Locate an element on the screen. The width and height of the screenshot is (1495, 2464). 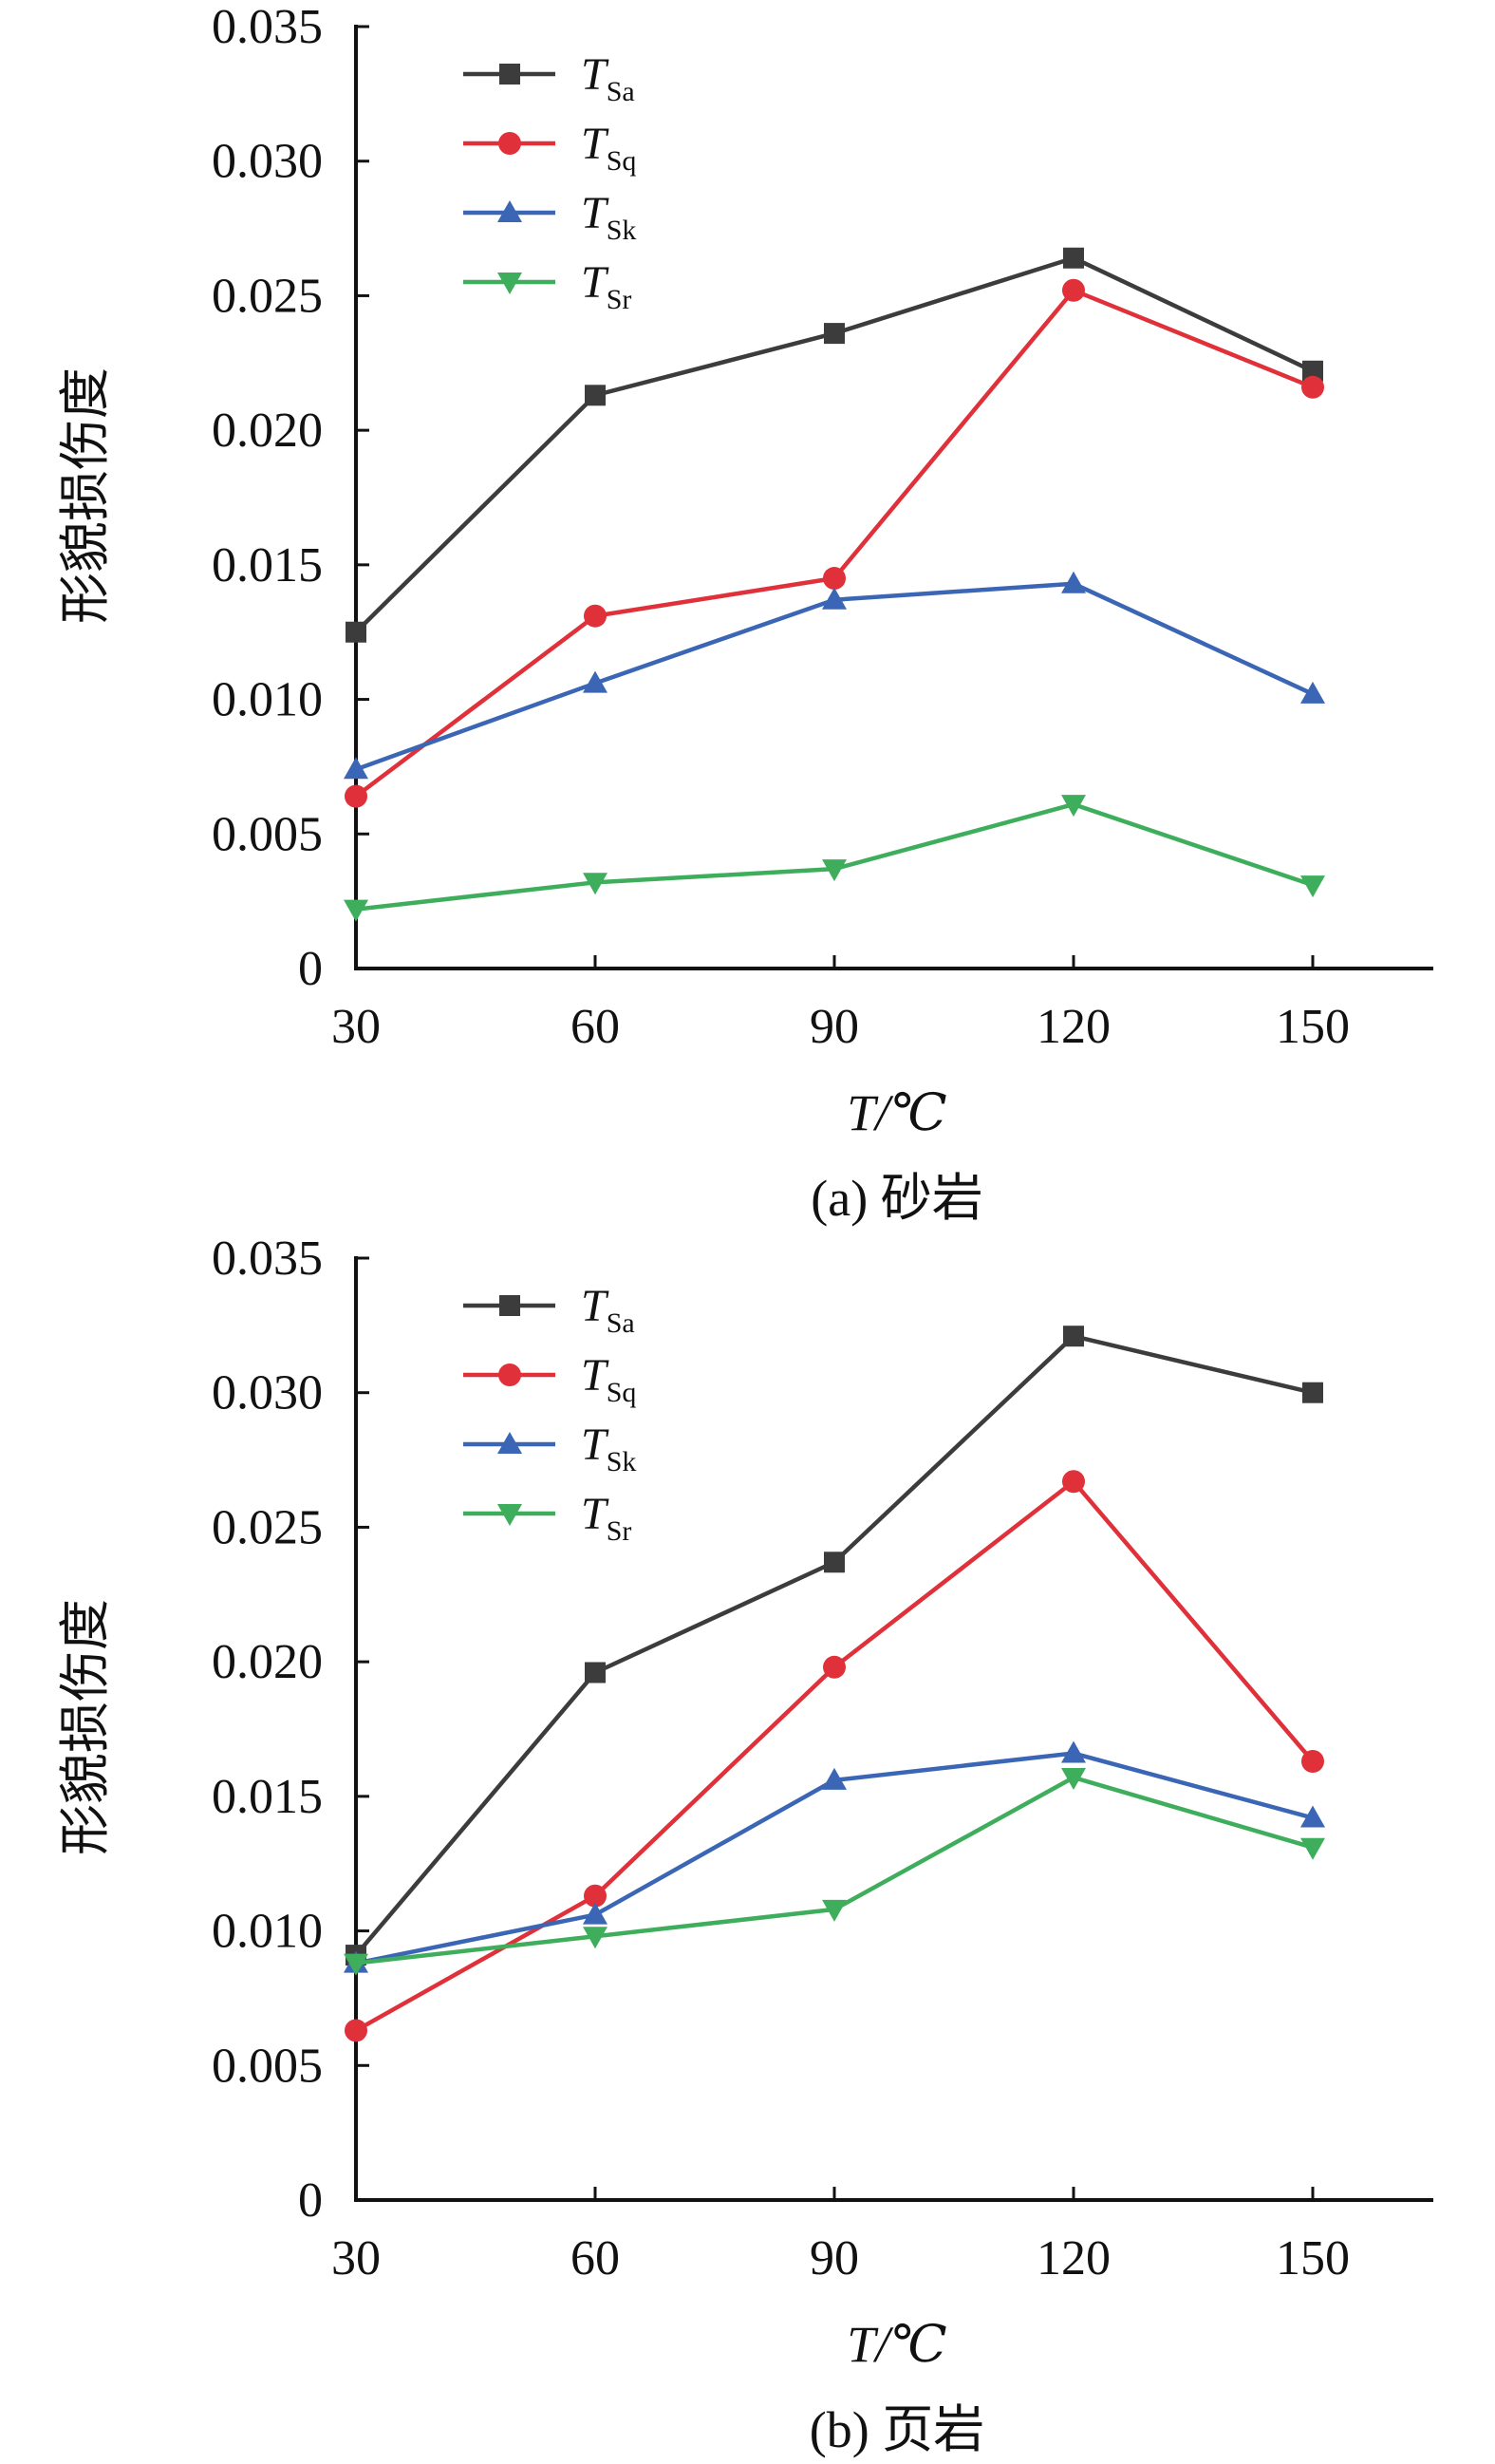
x-tick-label: 30 is located at coordinates (356, 2258).